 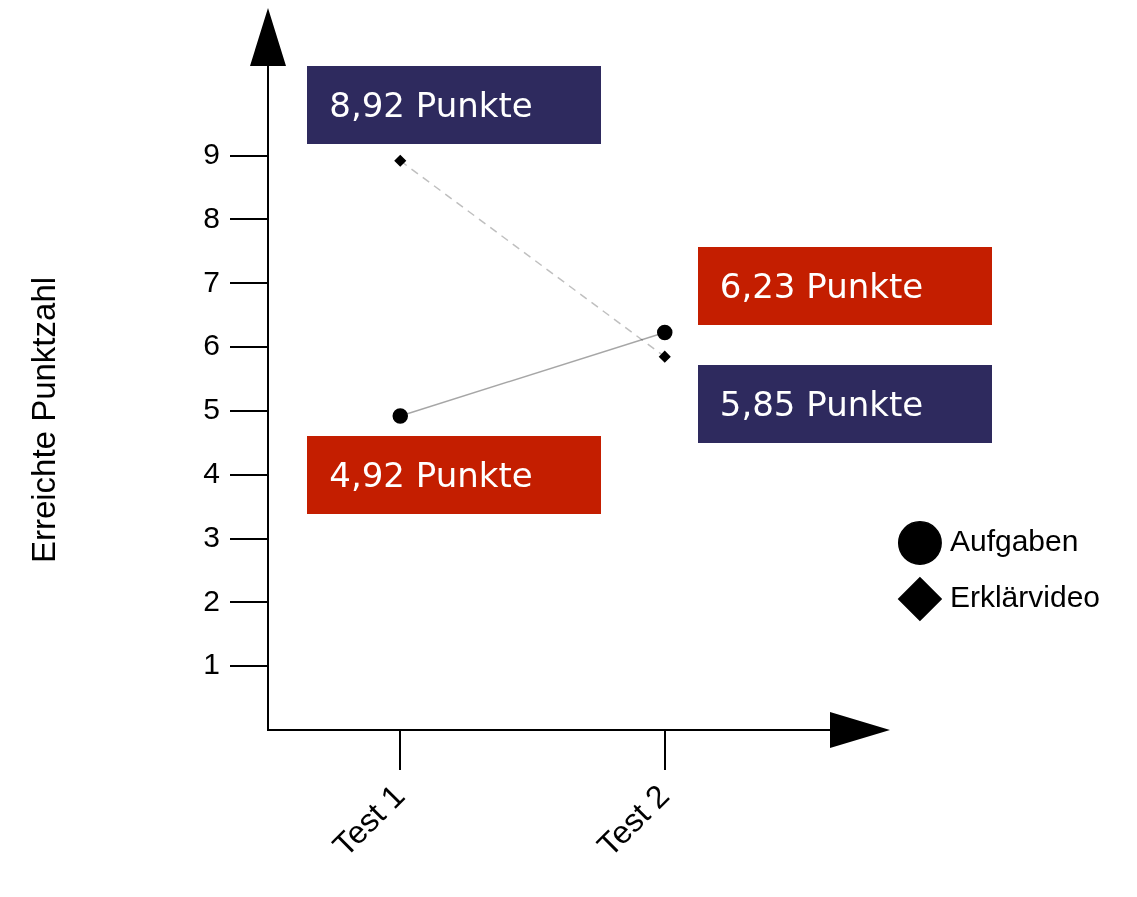 What do you see at coordinates (211, 153) in the screenshot?
I see `y-tick-label: 9` at bounding box center [211, 153].